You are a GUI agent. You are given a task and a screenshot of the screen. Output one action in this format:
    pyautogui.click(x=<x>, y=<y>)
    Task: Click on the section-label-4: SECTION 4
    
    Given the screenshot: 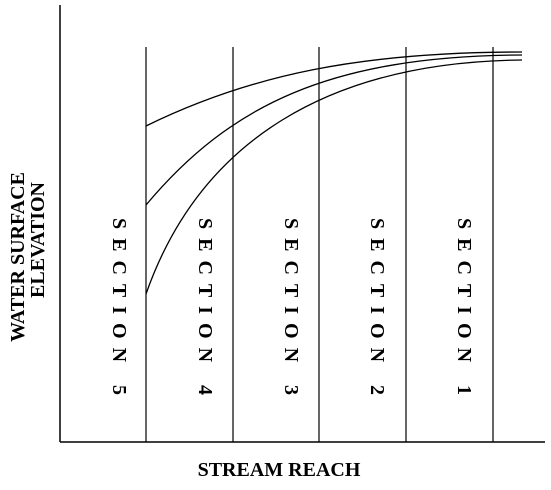 What is the action you would take?
    pyautogui.click(x=205, y=311)
    